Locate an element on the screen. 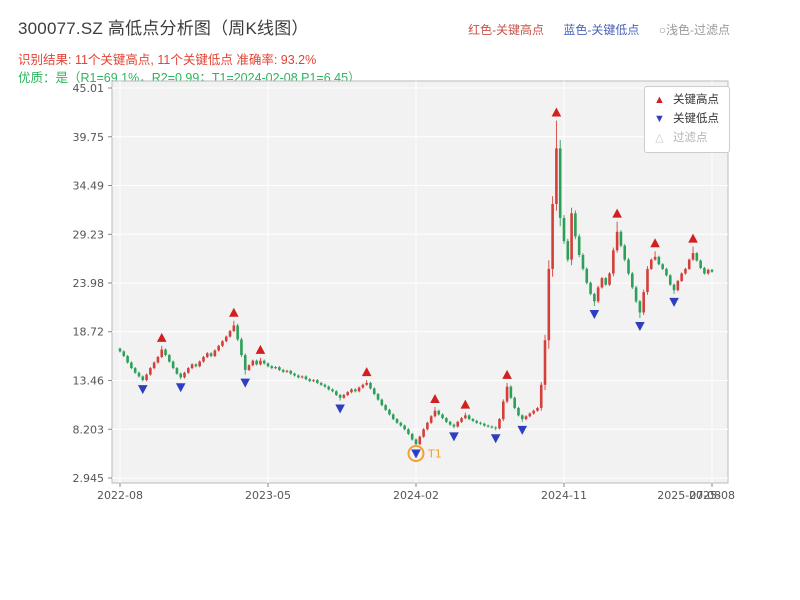  svg-text: 29.23 is located at coordinates (89, 234).